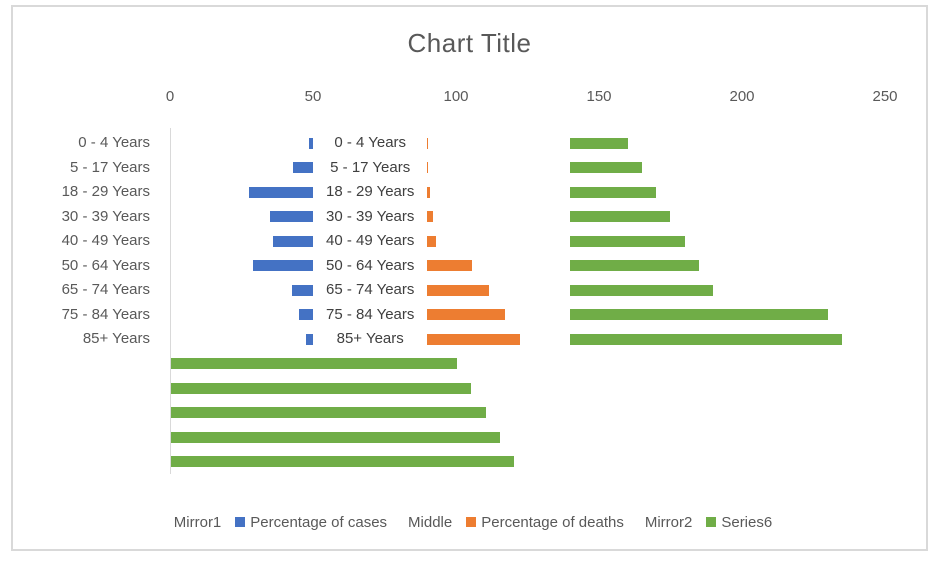 The height and width of the screenshot is (562, 939). Describe the element at coordinates (105, 191) in the screenshot. I see `category-axis-label: 18 - 29 Years` at that location.